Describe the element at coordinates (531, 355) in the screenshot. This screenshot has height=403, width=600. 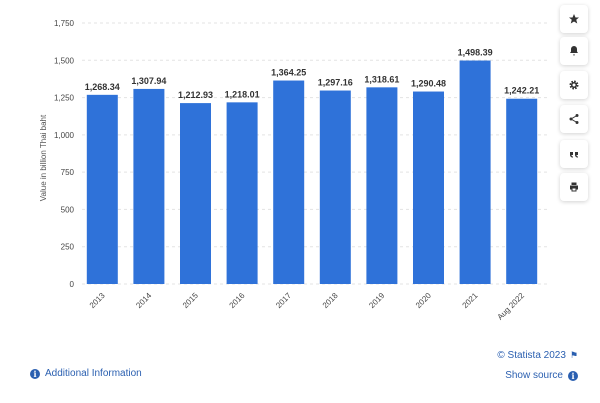
I see `copyright-label: © Statista 2023` at that location.